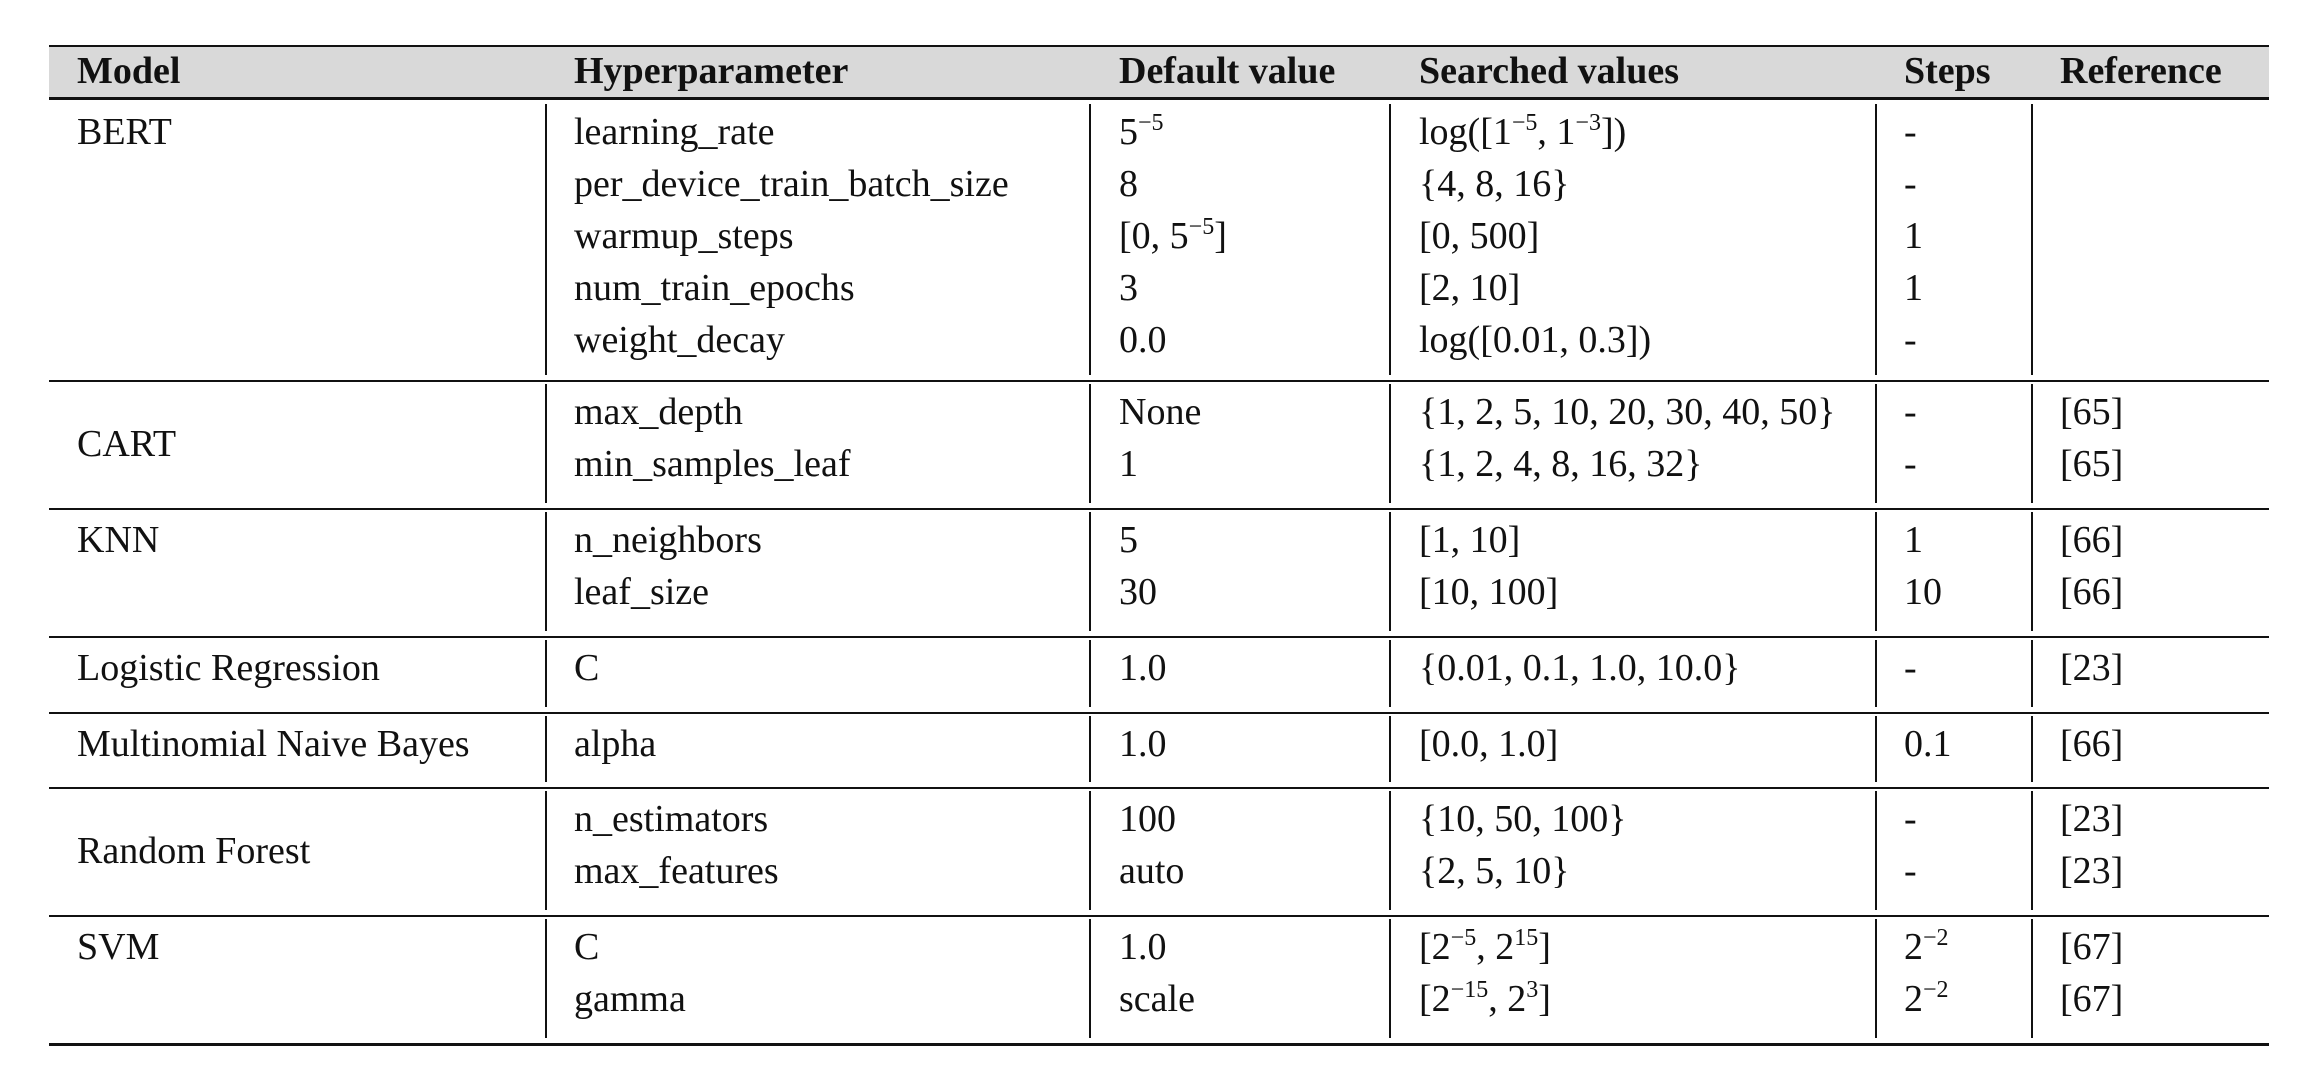 The height and width of the screenshot is (1090, 2318). Describe the element at coordinates (615, 744) in the screenshot. I see `hyperparameter-cell: alpha` at that location.